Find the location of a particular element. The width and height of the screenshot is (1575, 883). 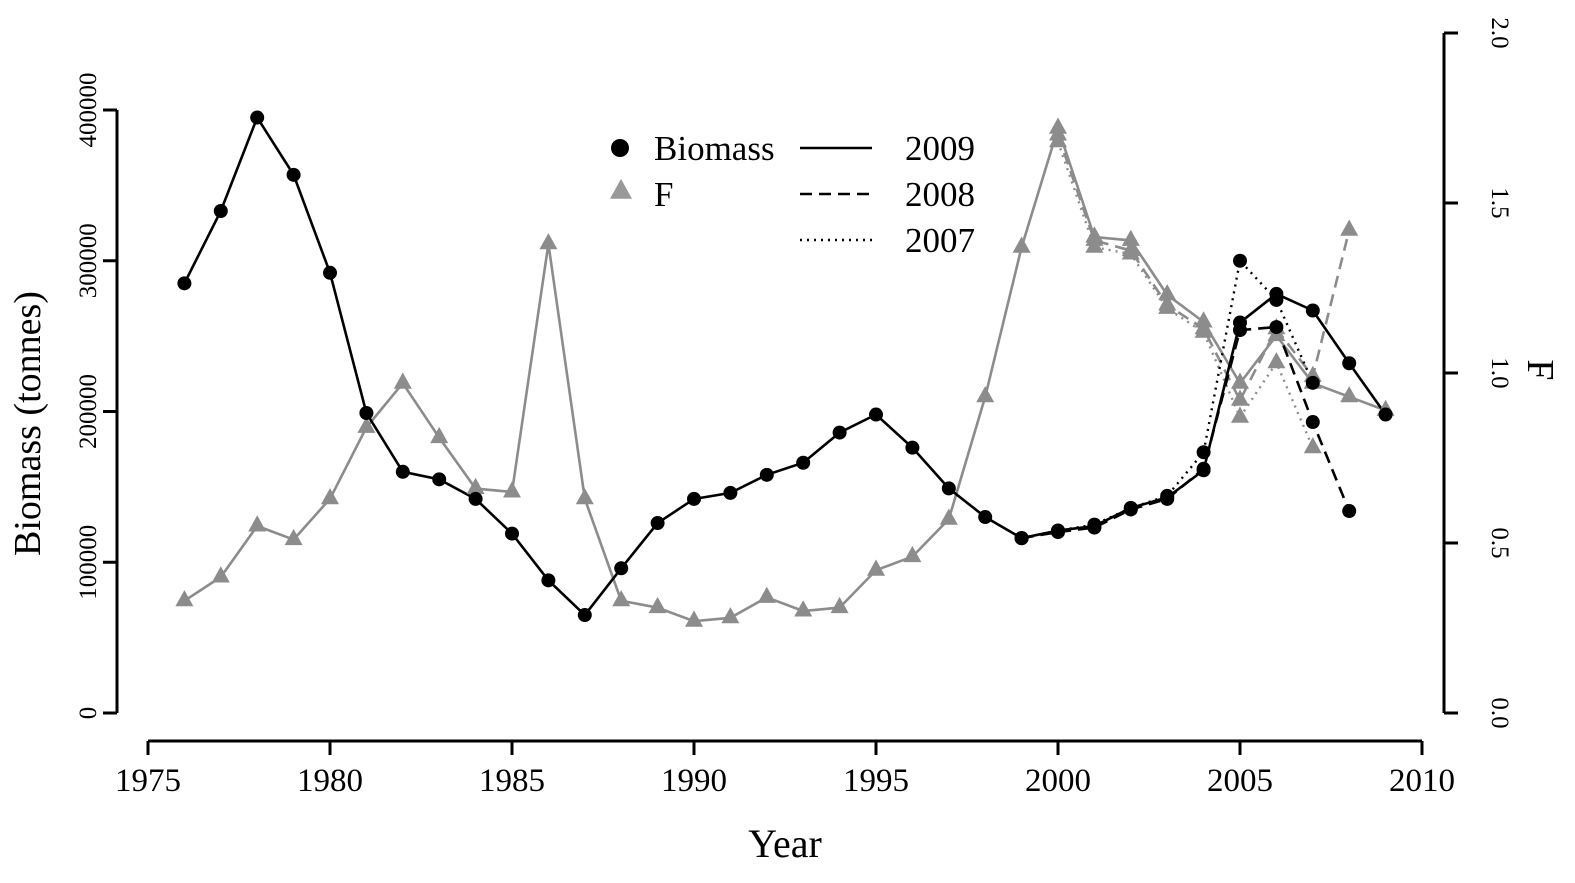

legend: Biomass F 2009 2008 2007 is located at coordinates (792, 194).